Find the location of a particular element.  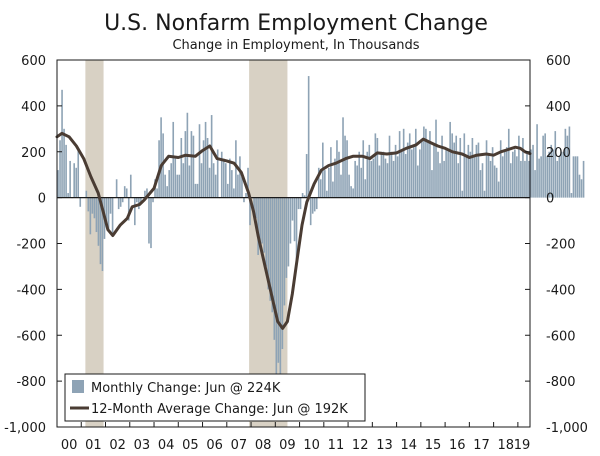

xtick-label: 06 is located at coordinates (214, 445).